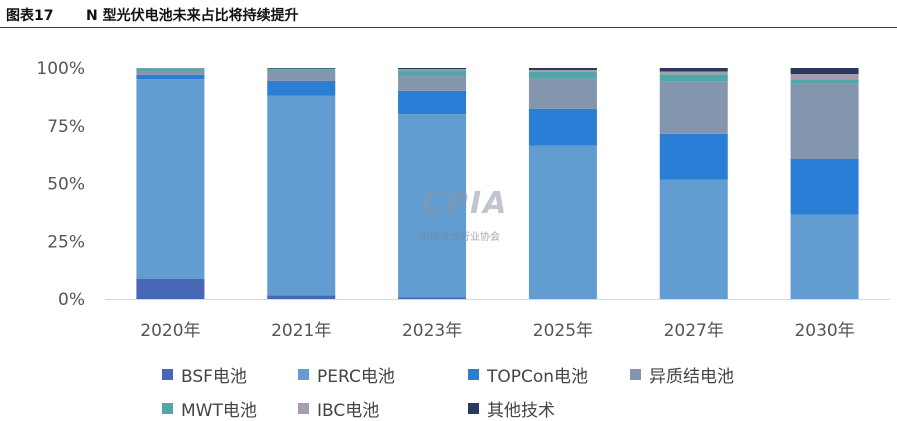 This screenshot has width=897, height=421. What do you see at coordinates (691, 377) in the screenshot?
I see `legend-label: 异质结电池` at bounding box center [691, 377].